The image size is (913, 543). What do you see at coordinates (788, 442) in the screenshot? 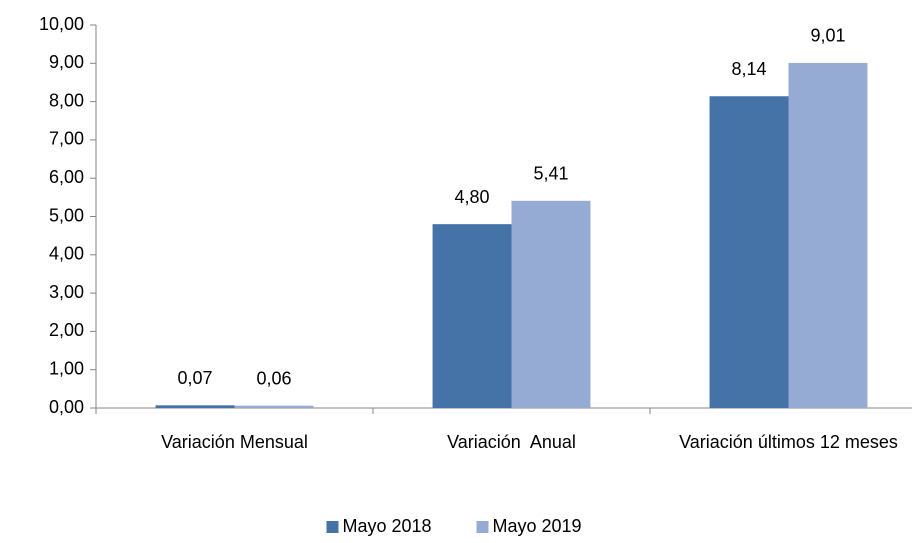
I see `x-tick-label: Variación últimos 12 meses` at bounding box center [788, 442].